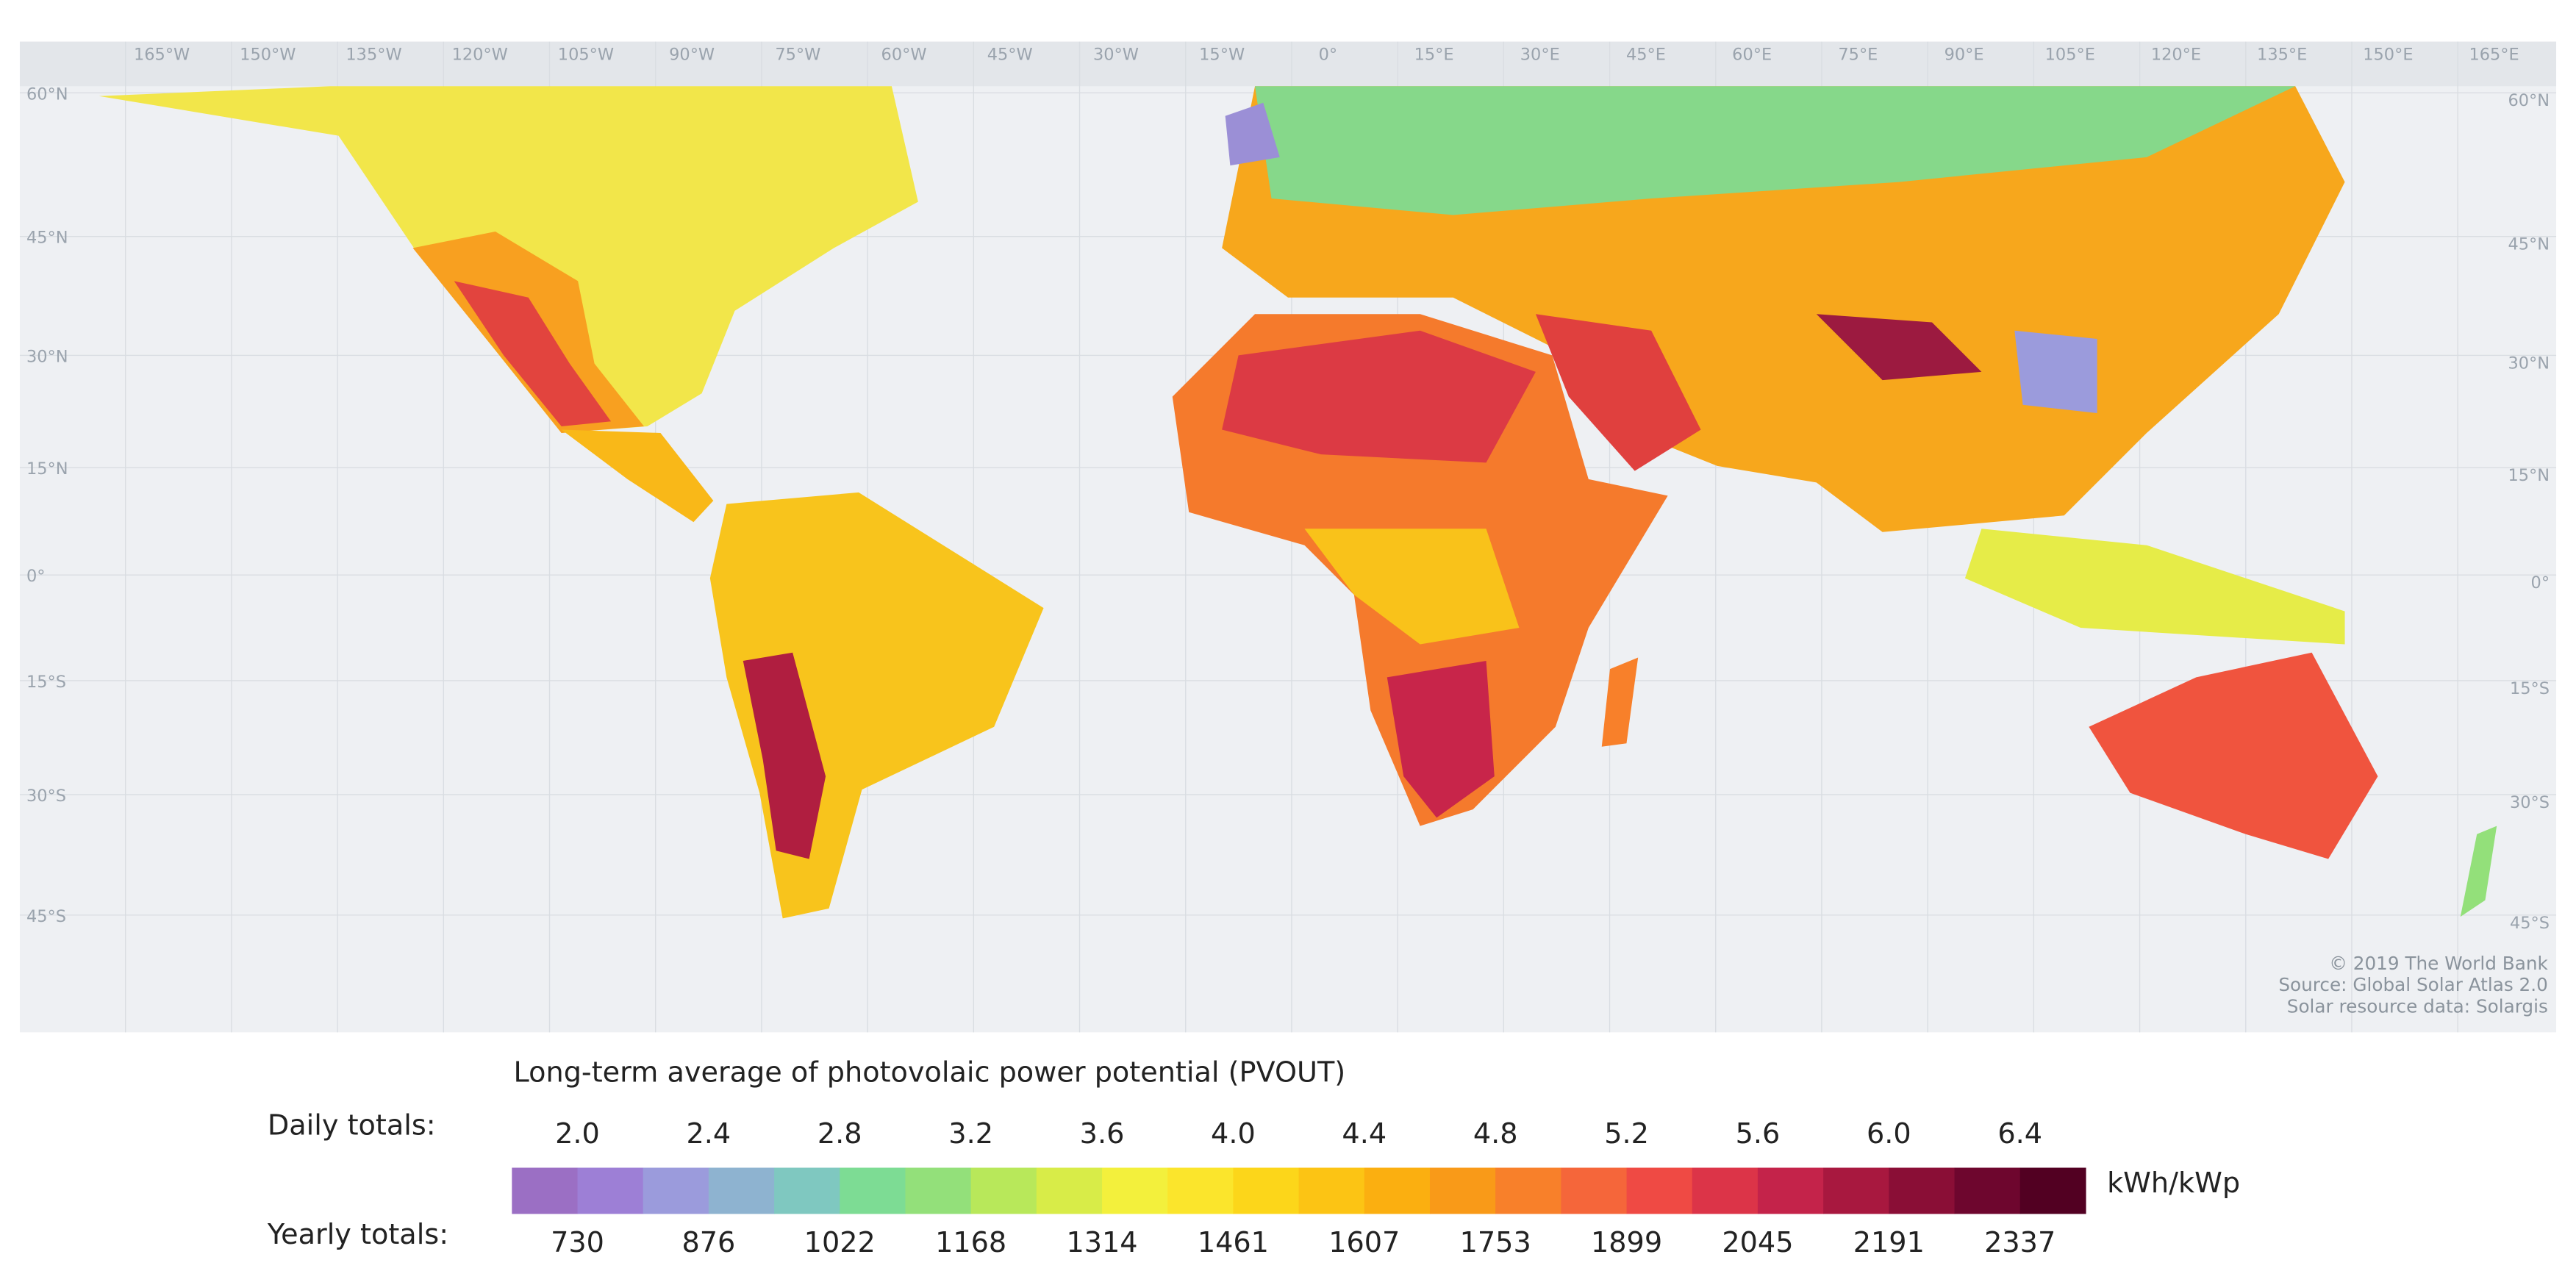 The height and width of the screenshot is (1282, 2576). I want to click on credit-line: Solar resource data: Solargis, so click(2417, 1006).